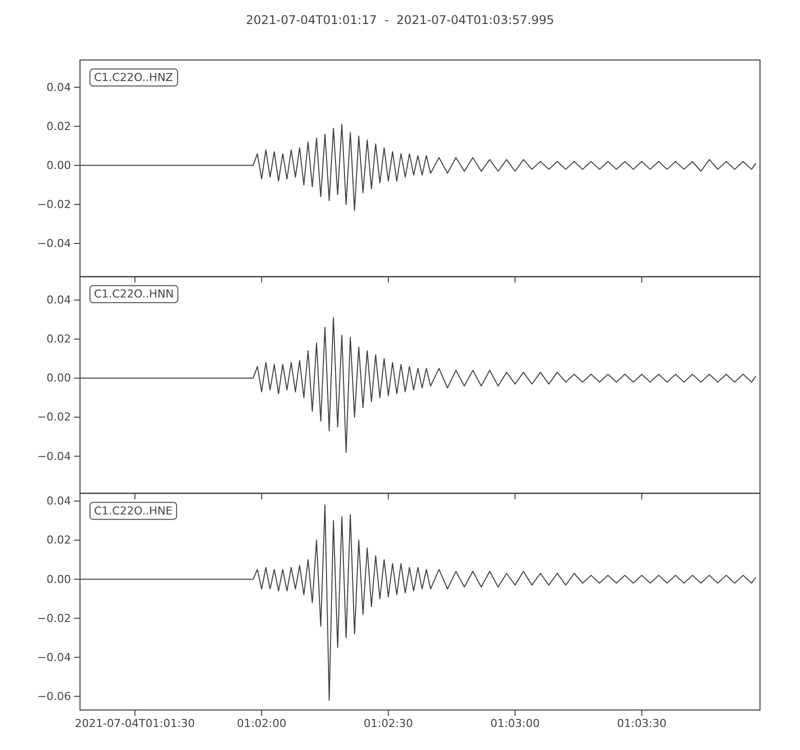  What do you see at coordinates (400, 20) in the screenshot?
I see `chart-title: 2021-07-04T01:01:17 - 2021-07-04T01:03:57.995` at bounding box center [400, 20].